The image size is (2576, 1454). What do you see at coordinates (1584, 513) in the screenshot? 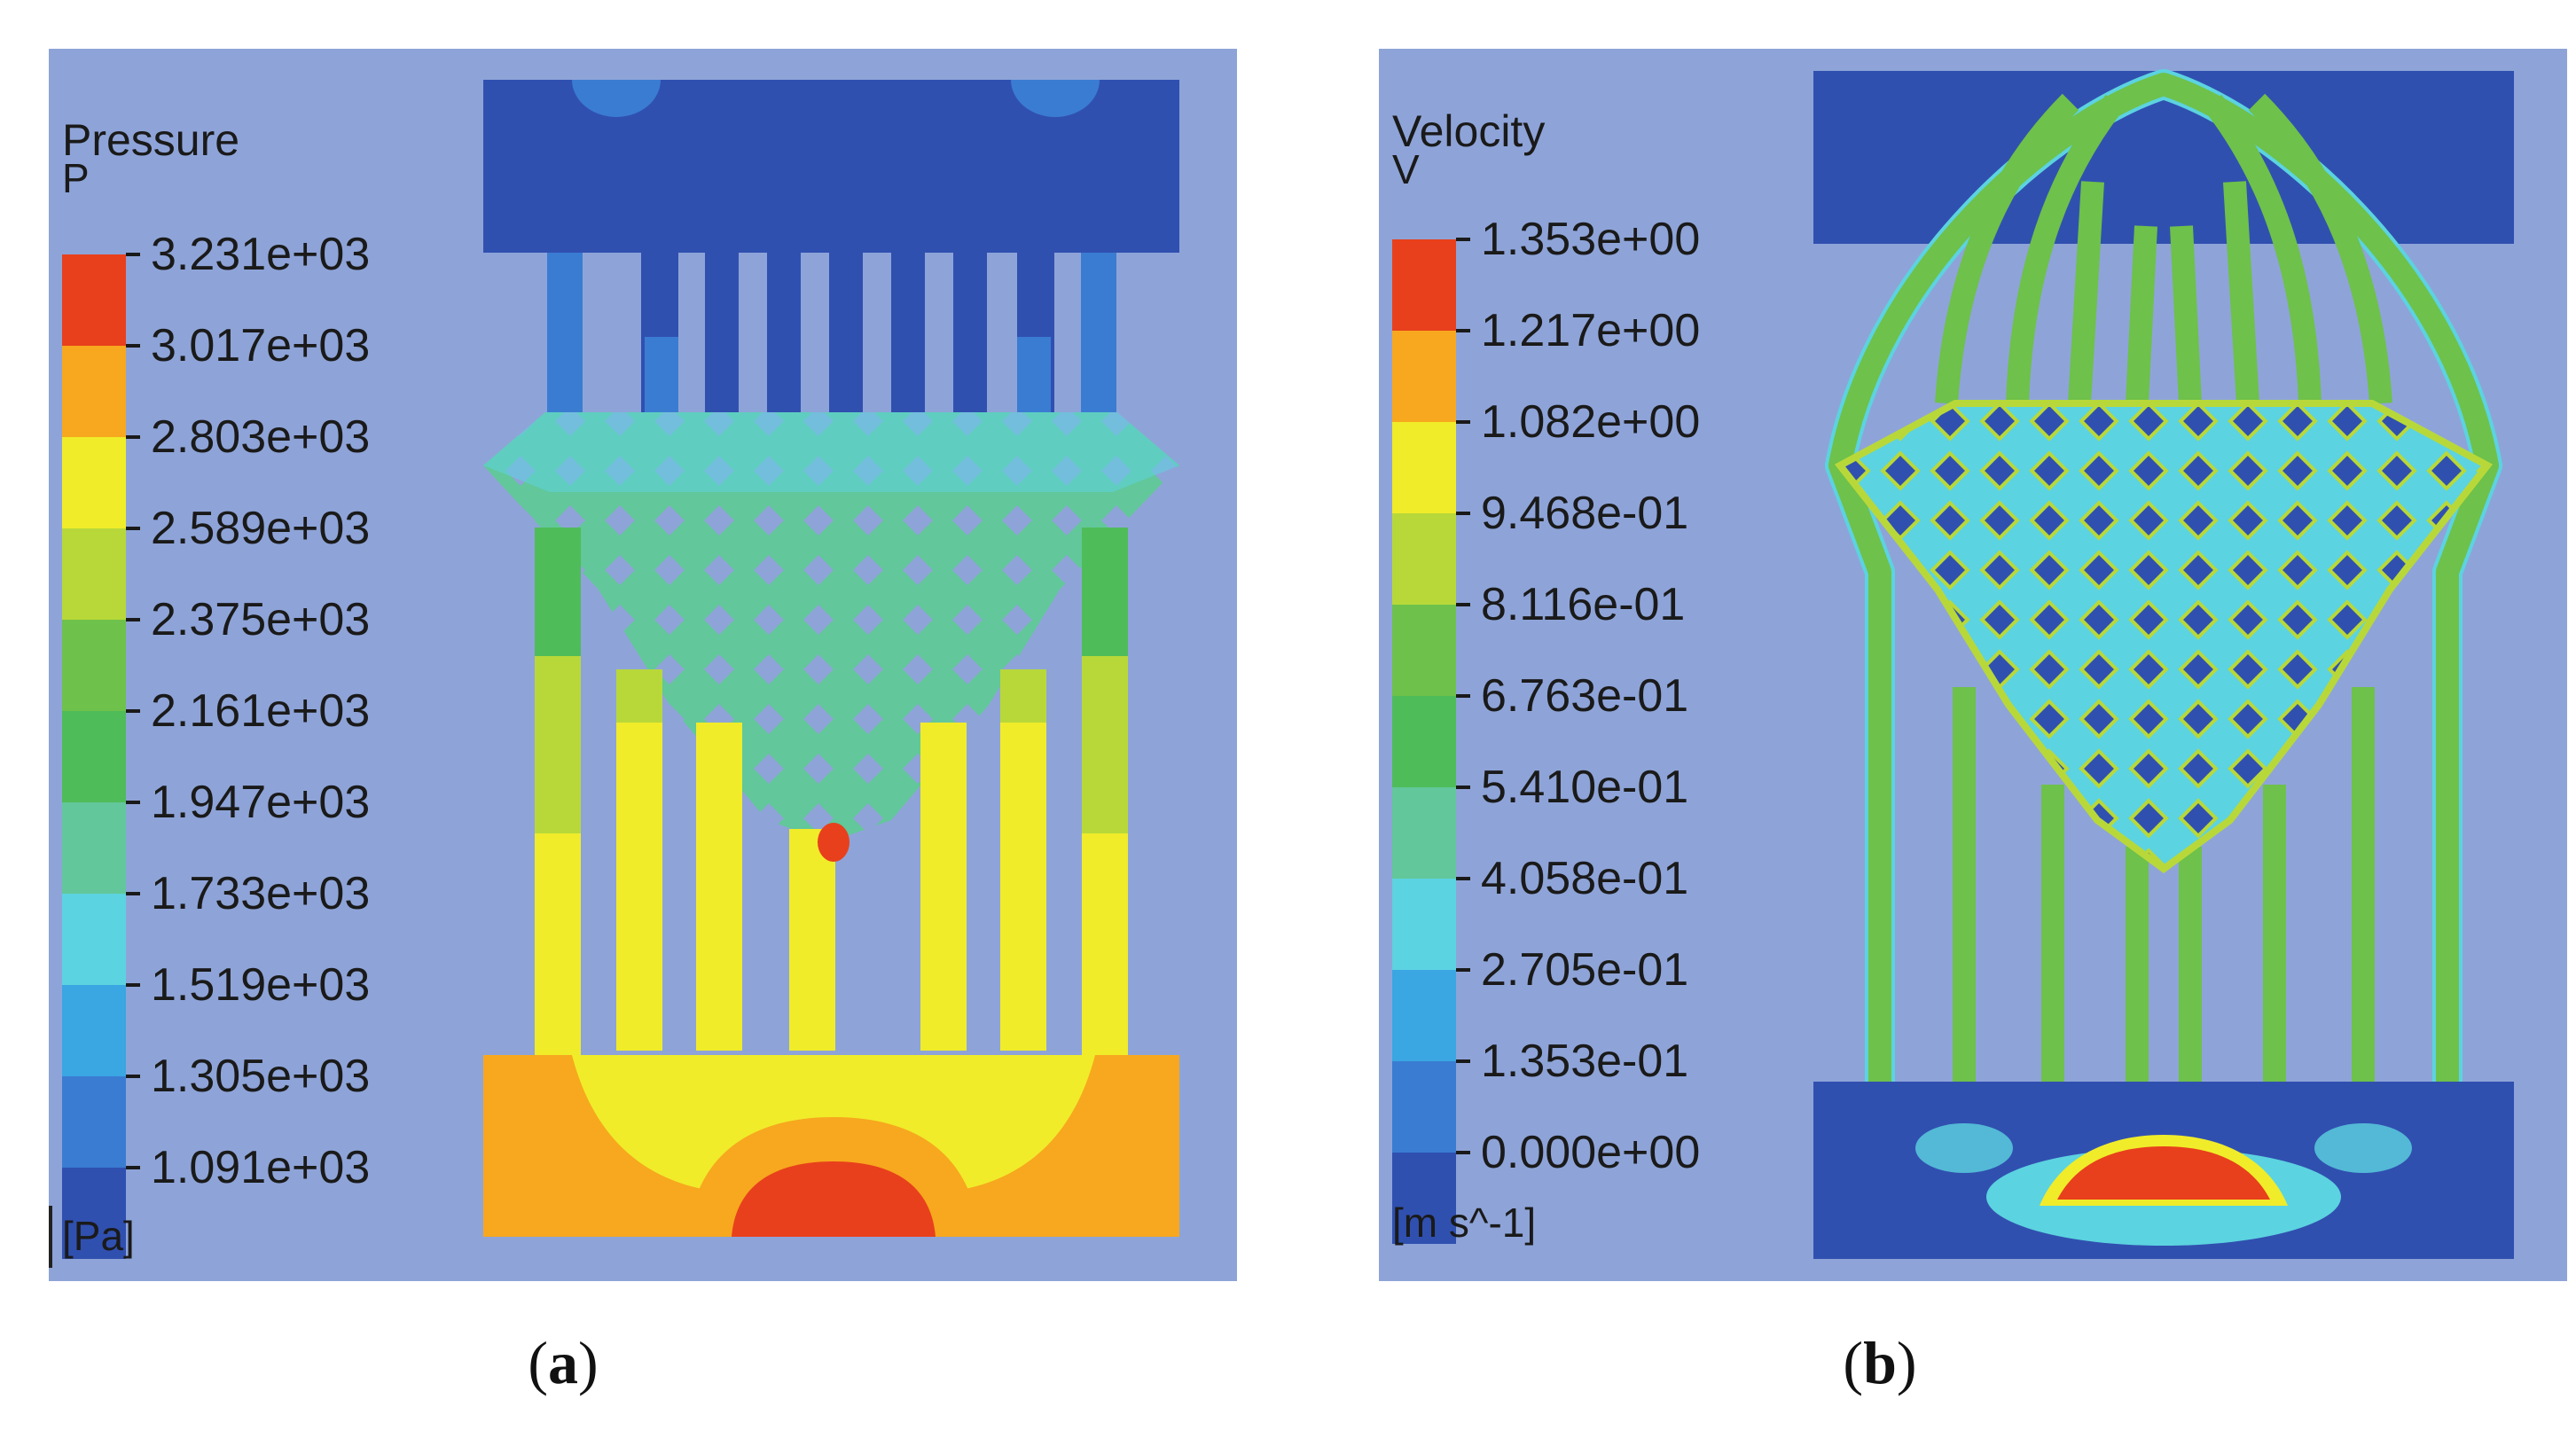
I see `legend-tick-label: 9.468e-01` at bounding box center [1584, 513].